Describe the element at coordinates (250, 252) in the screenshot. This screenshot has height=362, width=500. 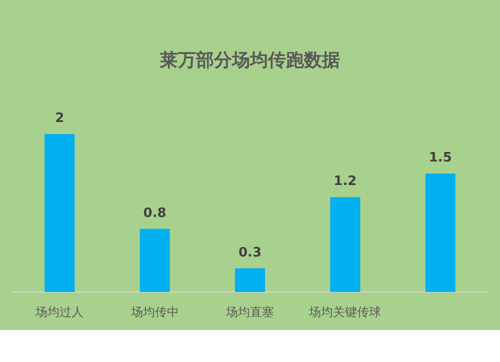
I see `data-label: 0.3` at that location.